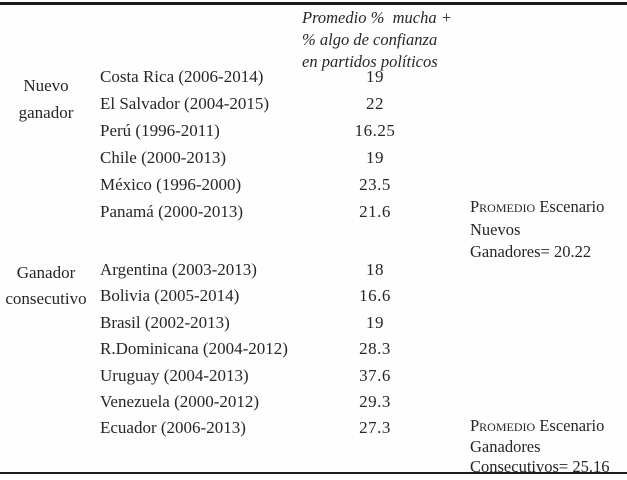  Describe the element at coordinates (375, 130) in the screenshot. I see `value-cell: 16.25` at that location.